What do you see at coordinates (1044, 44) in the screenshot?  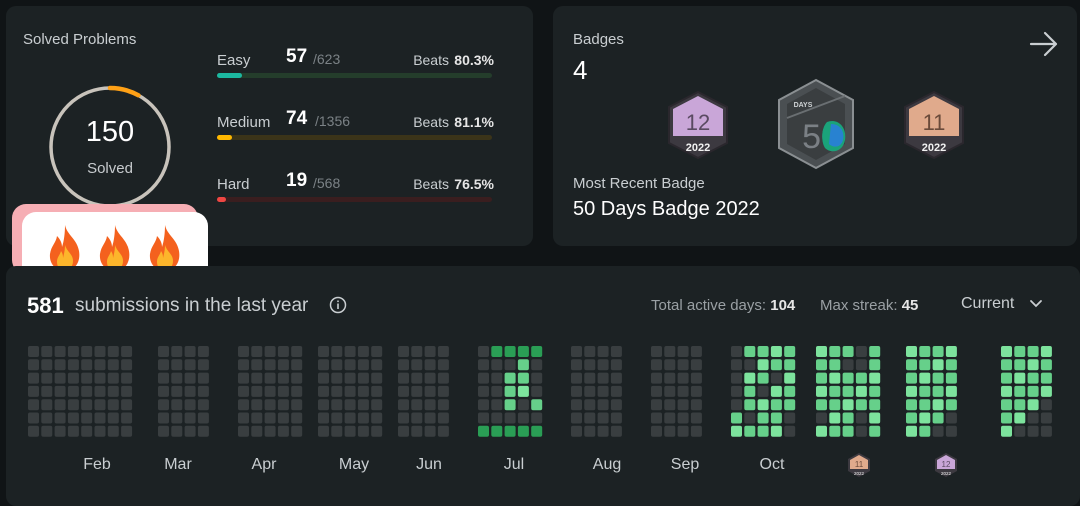 I see `arrow-right-icon` at bounding box center [1044, 44].